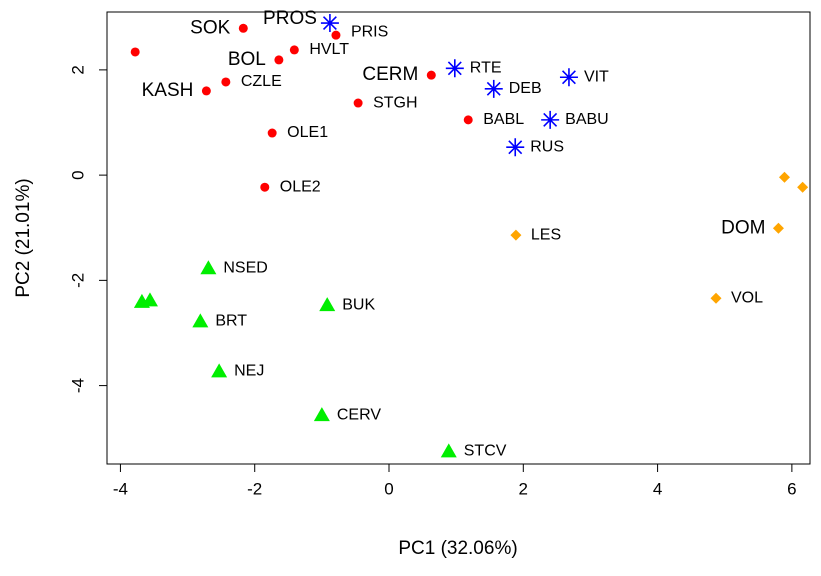  What do you see at coordinates (23, 237) in the screenshot?
I see `y-axis-title: PC2 (21.01%)` at bounding box center [23, 237].